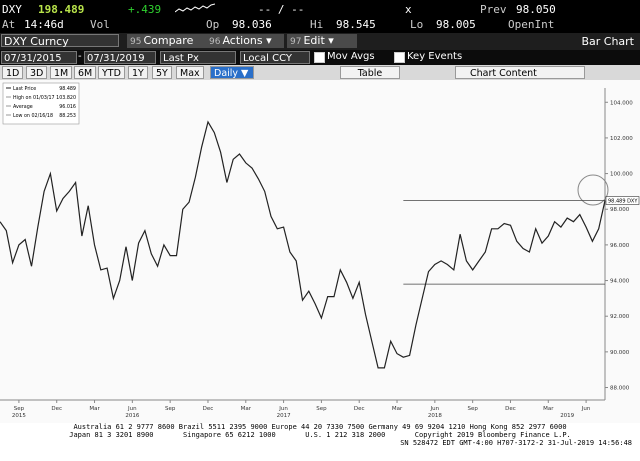 The height and width of the screenshot is (461, 640). Describe the element at coordinates (12, 9) in the screenshot. I see `ticker: DXY` at that location.